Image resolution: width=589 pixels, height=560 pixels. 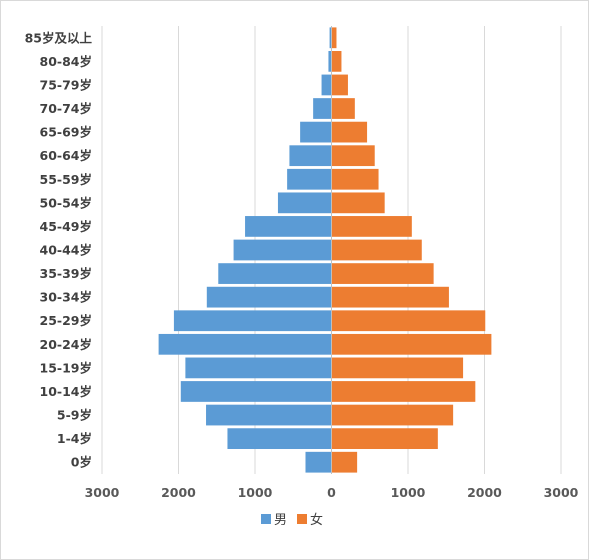 I want to click on category-label: 10-14岁, so click(x=66, y=391).